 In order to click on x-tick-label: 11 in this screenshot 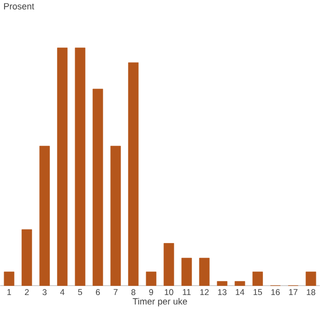, I will do `click(186, 292)`.